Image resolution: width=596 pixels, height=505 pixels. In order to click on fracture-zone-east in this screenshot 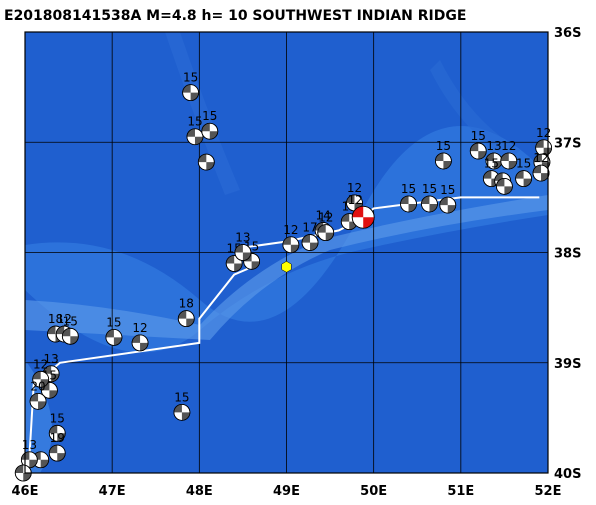, I will do `click(475, 110)`.